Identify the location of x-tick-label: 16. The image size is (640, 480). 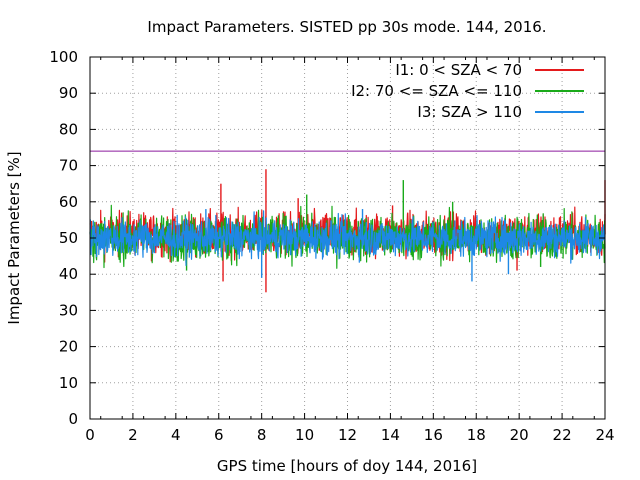
(433, 435).